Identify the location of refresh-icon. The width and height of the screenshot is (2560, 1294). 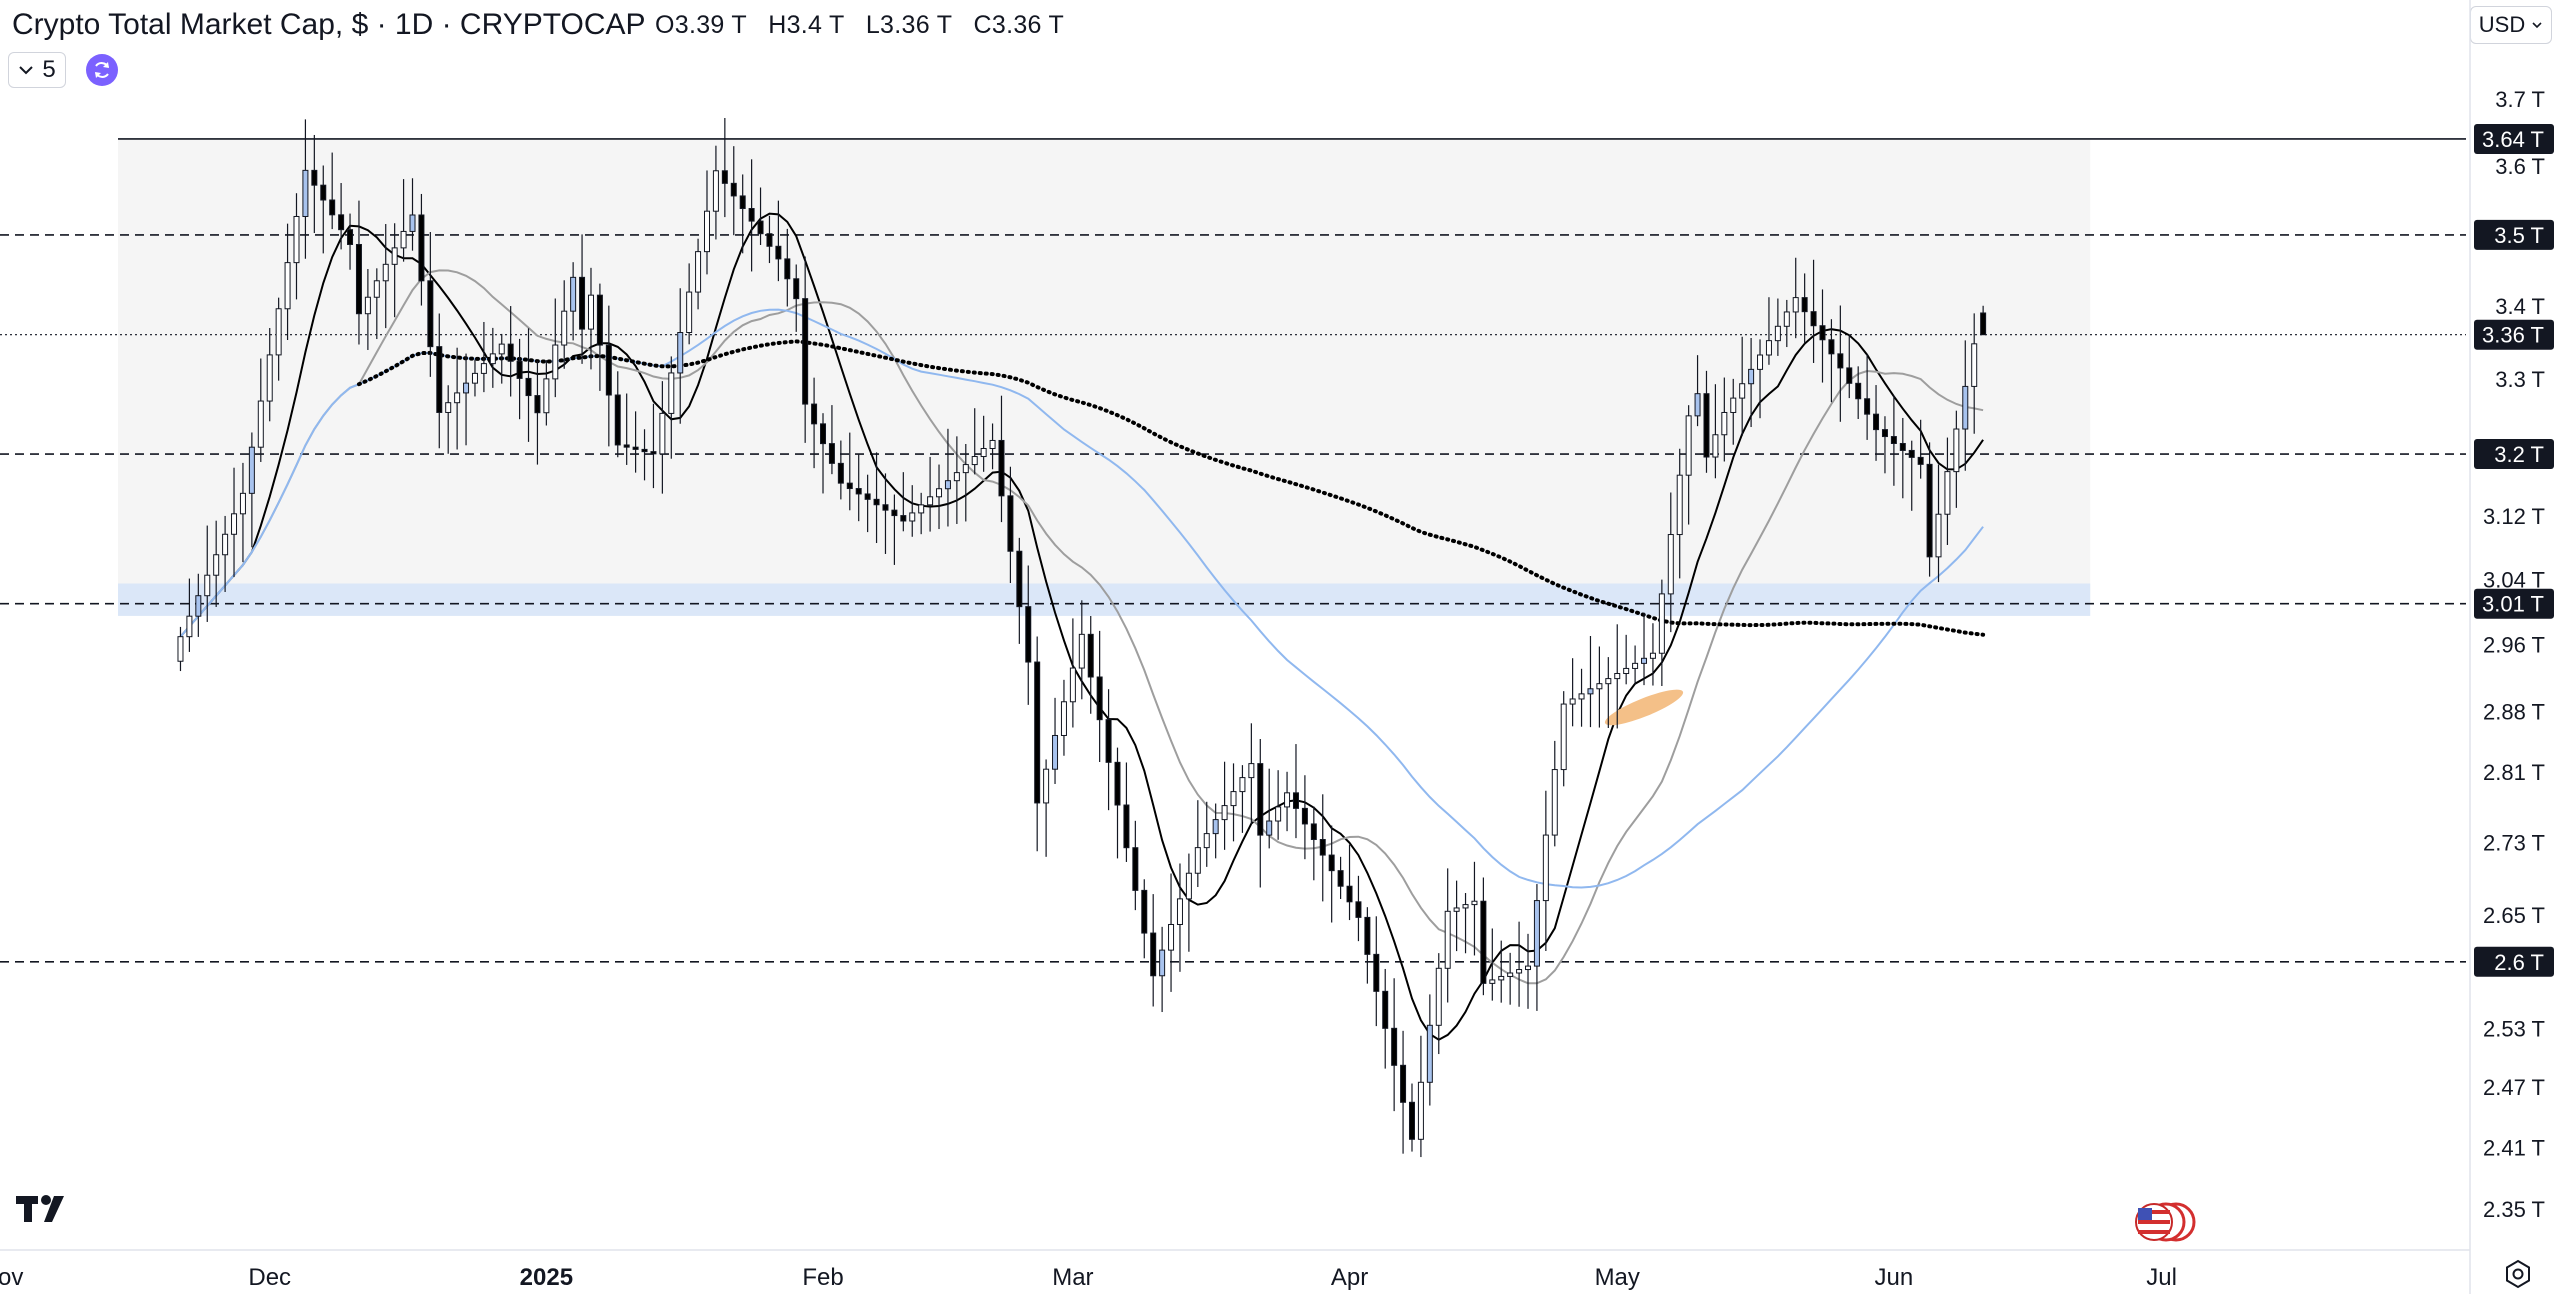
(102, 70).